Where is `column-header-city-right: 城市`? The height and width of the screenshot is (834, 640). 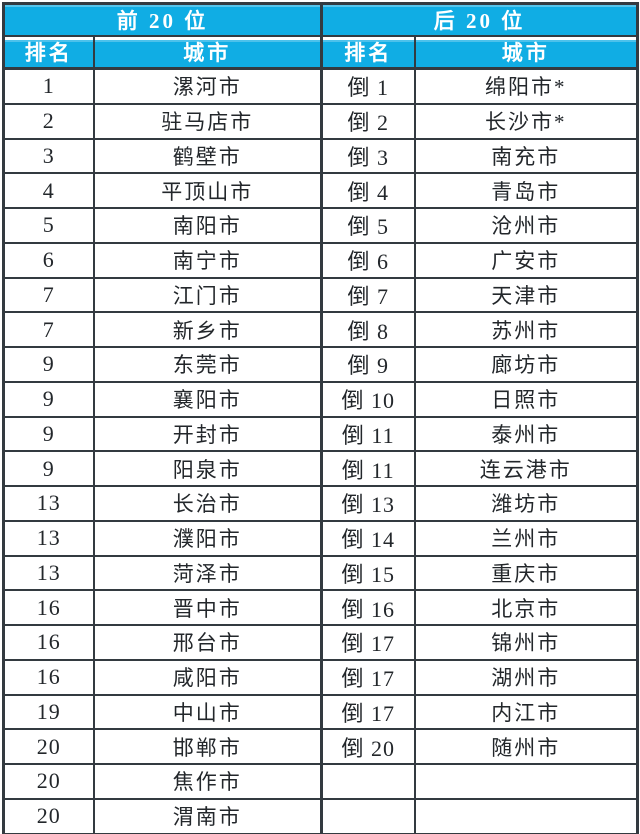 column-header-city-right: 城市 is located at coordinates (526, 52).